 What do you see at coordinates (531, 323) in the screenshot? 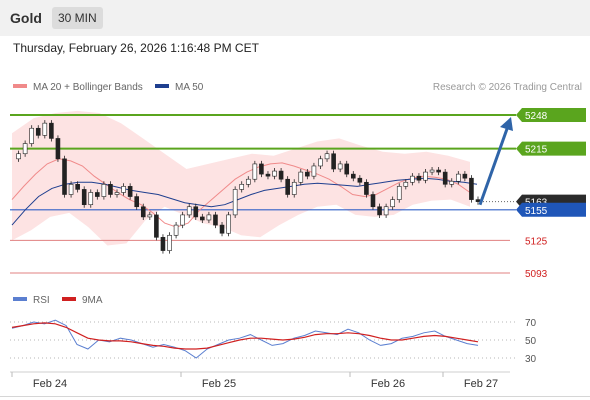
I see `rsi-tick-70: 70` at bounding box center [531, 323].